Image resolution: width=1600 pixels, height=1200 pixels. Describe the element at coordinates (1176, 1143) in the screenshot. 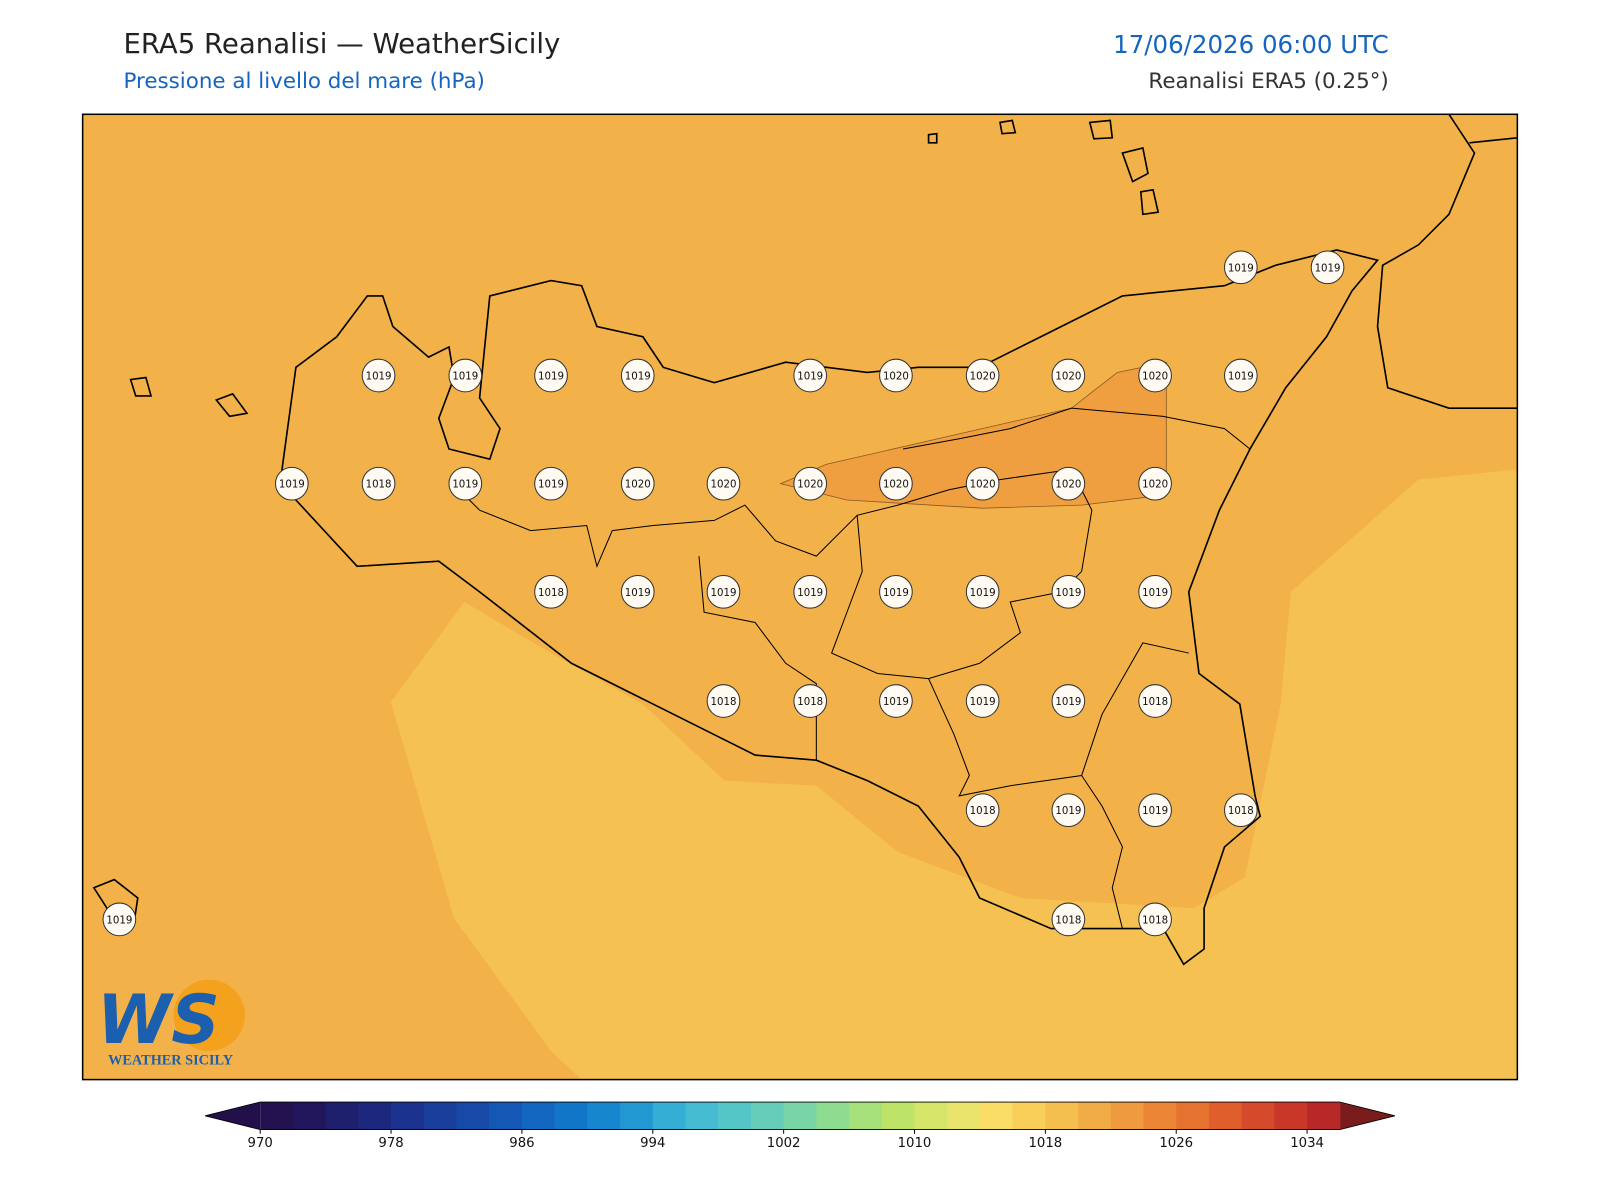

I see `colorbar-tick-label: 1026` at that location.